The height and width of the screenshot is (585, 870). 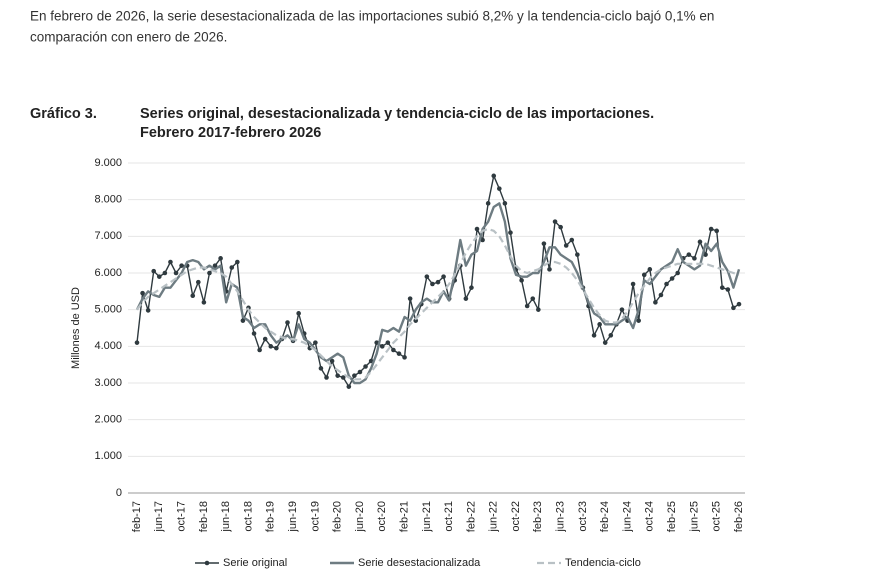 What do you see at coordinates (449, 516) in the screenshot?
I see `x-tick-label: oct-21` at bounding box center [449, 516].